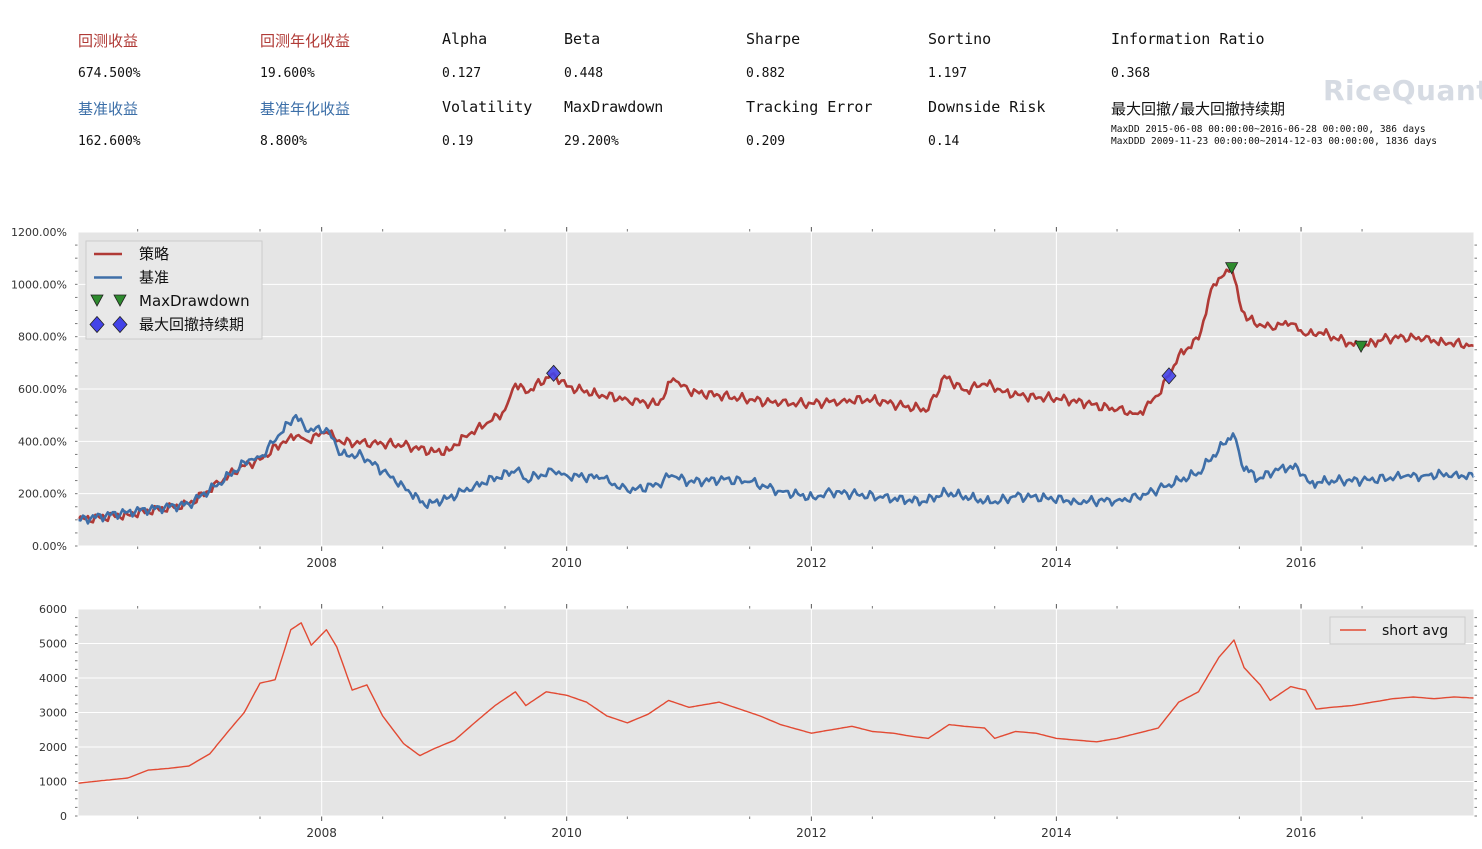 The height and width of the screenshot is (849, 1482). What do you see at coordinates (109, 73) in the screenshot?
I see `stat-value-0: 674.500%` at bounding box center [109, 73].